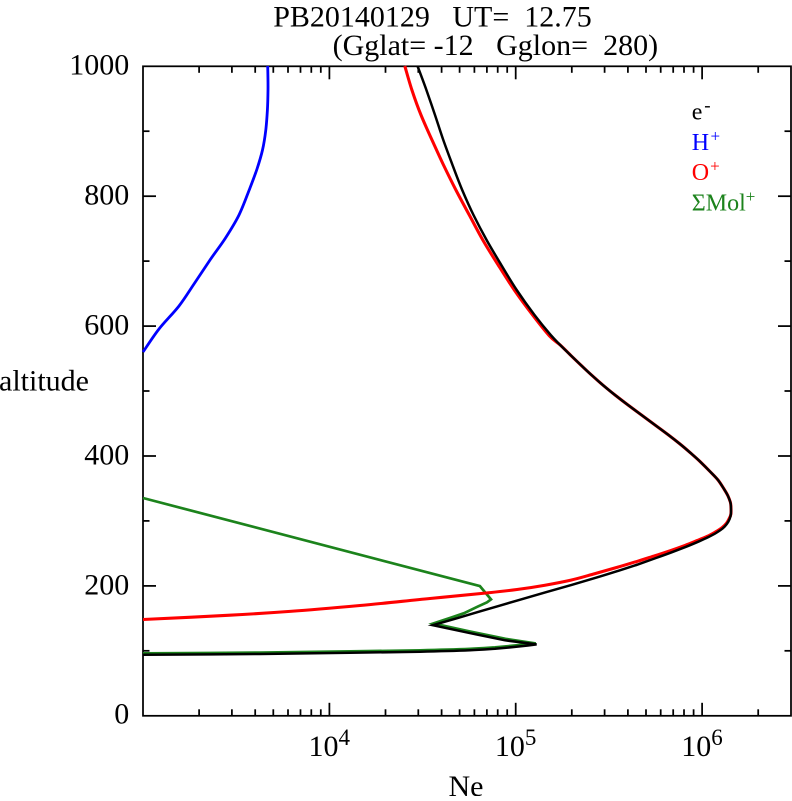 This screenshot has height=801, width=792. Describe the element at coordinates (44, 381) in the screenshot. I see `svg-text: altitude` at that location.